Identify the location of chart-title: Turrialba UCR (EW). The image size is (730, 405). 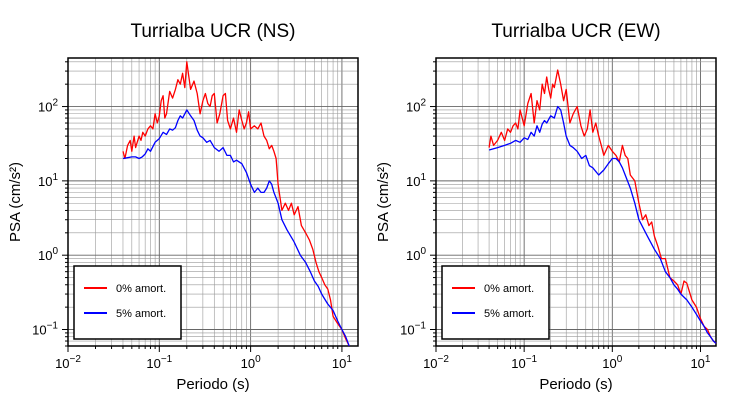
(575, 31).